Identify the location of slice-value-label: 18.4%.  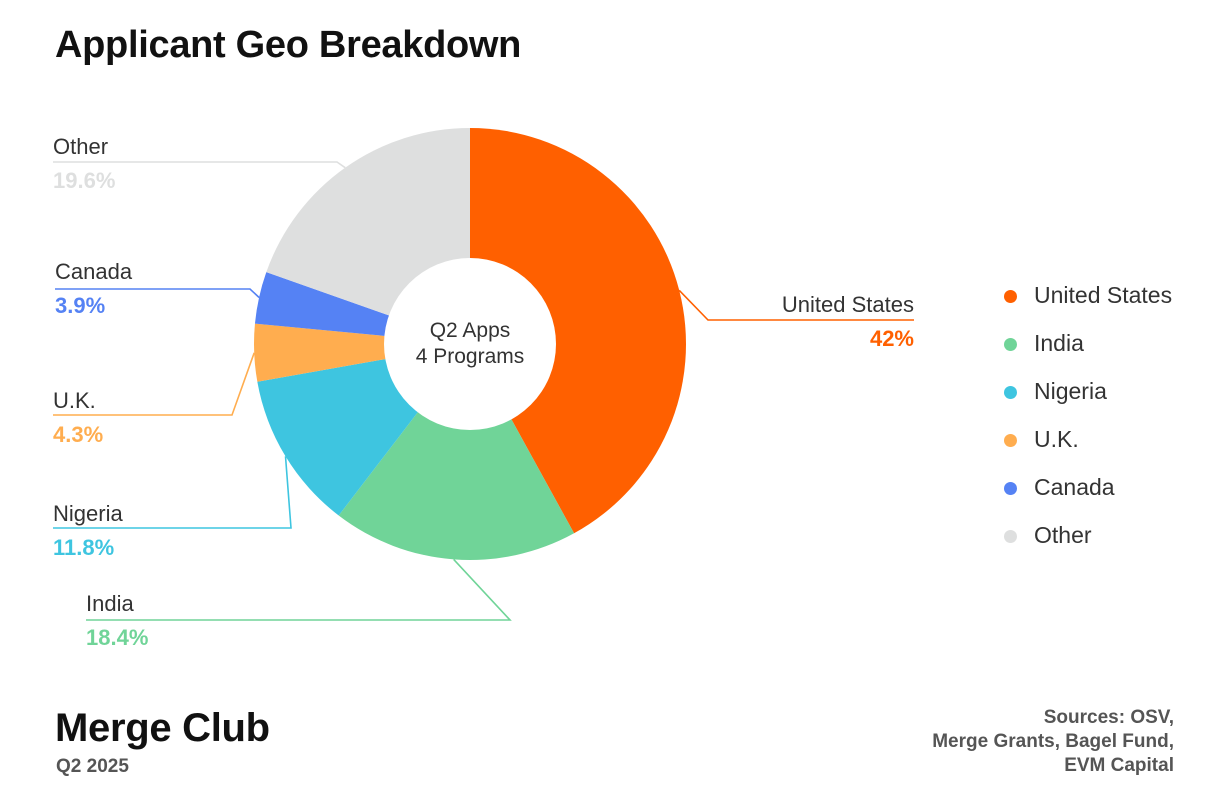
(117, 637).